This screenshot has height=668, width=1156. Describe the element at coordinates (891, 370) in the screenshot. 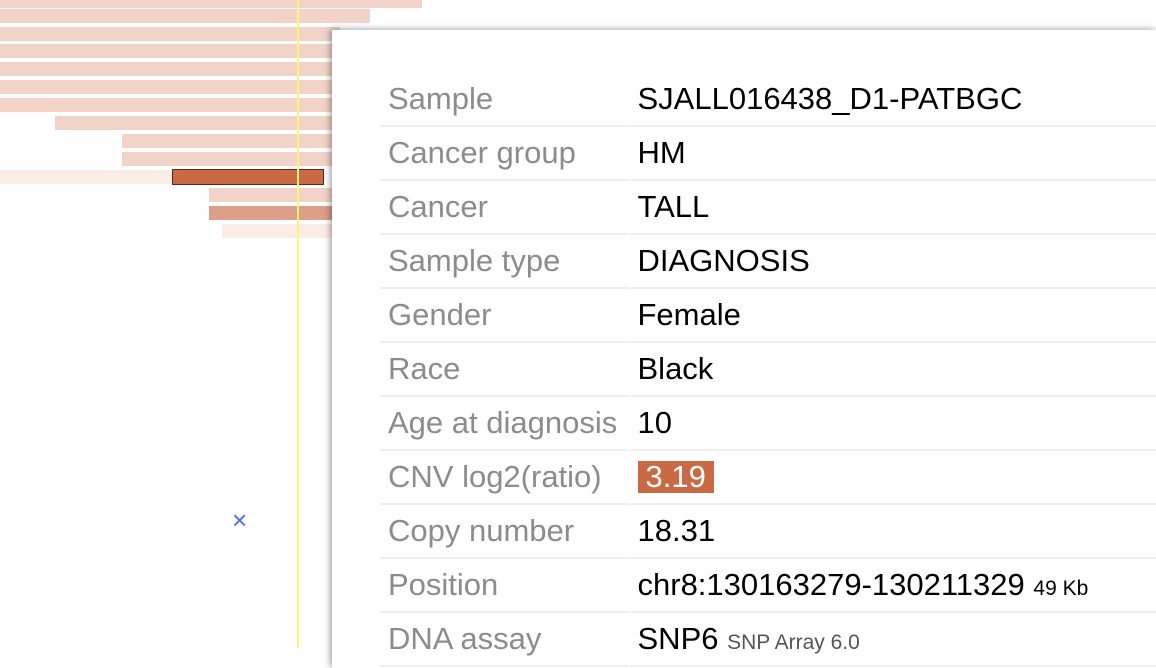

I see `row-value: Black` at that location.